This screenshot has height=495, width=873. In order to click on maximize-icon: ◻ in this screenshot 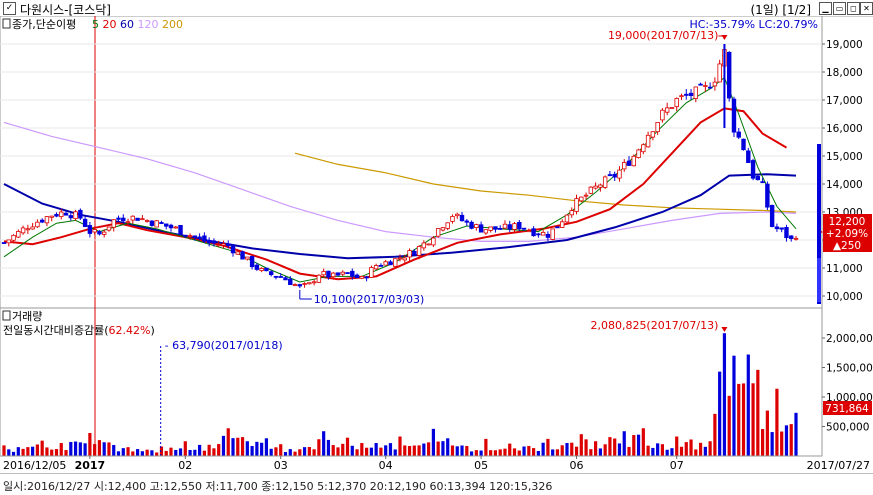, I will do `click(853, 8)`.